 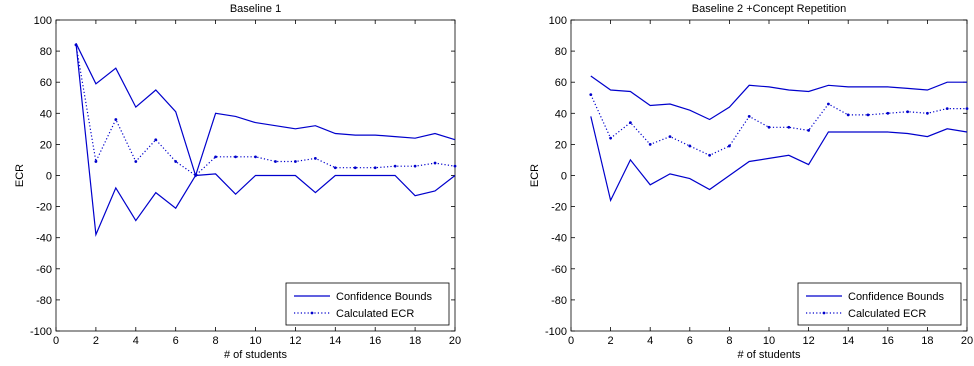 What do you see at coordinates (779, 159) in the screenshot?
I see `series-line-lower` at bounding box center [779, 159].